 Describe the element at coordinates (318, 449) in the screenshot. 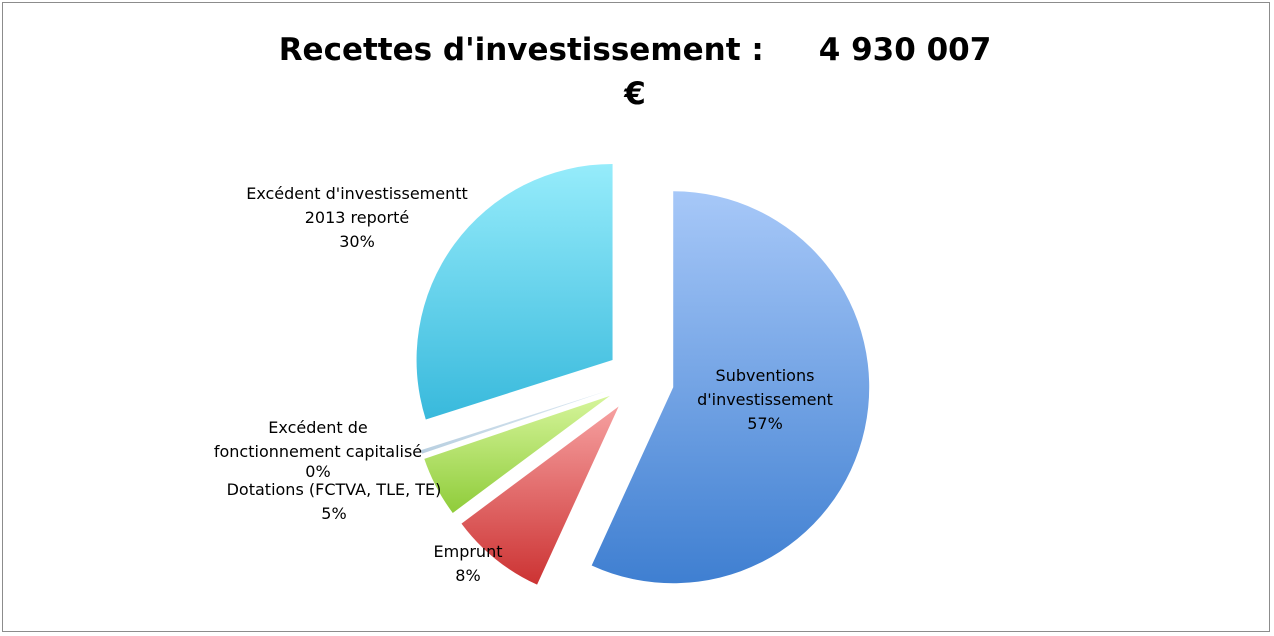

I see `label-excedent-fonctionnement: Excédent de fonctionnement capitalisé 0%` at that location.